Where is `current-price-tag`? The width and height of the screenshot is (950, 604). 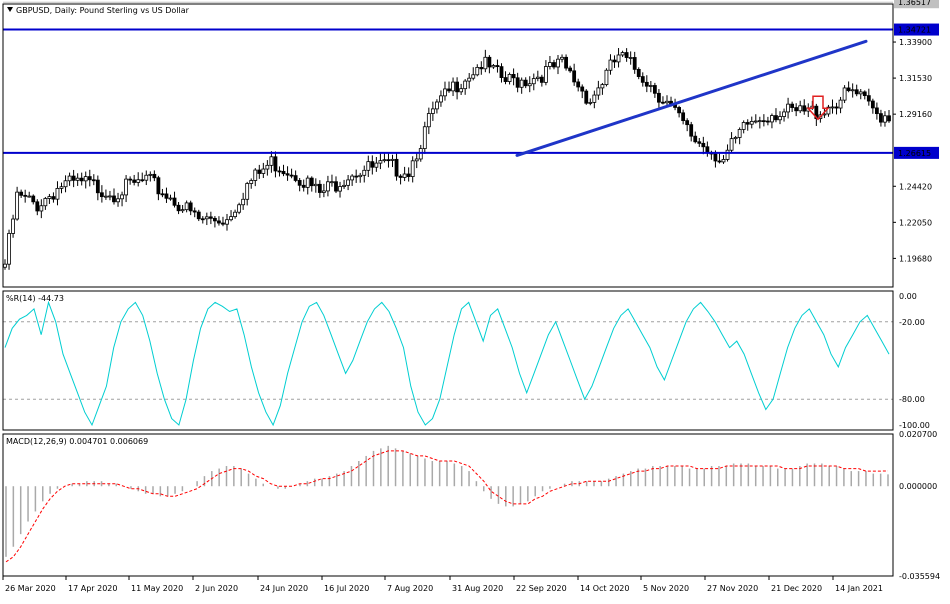 current-price-tag is located at coordinates (916, 4).